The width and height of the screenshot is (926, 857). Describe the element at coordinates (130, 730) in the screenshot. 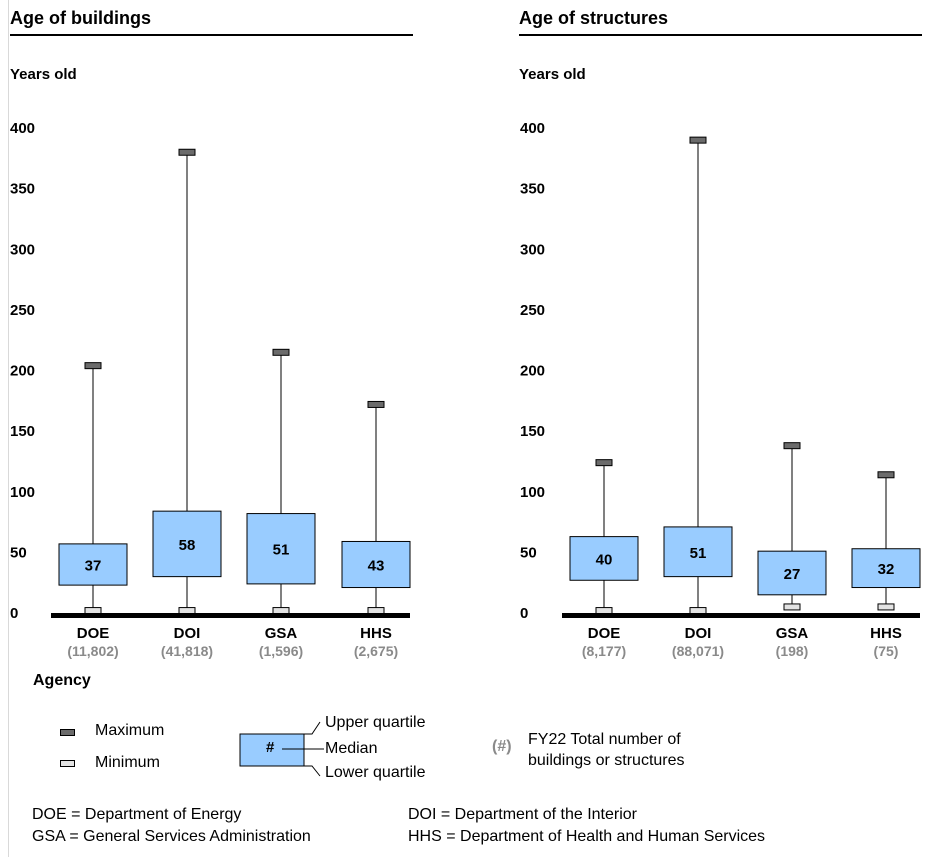

I see `legend-maximum: Maximum` at that location.